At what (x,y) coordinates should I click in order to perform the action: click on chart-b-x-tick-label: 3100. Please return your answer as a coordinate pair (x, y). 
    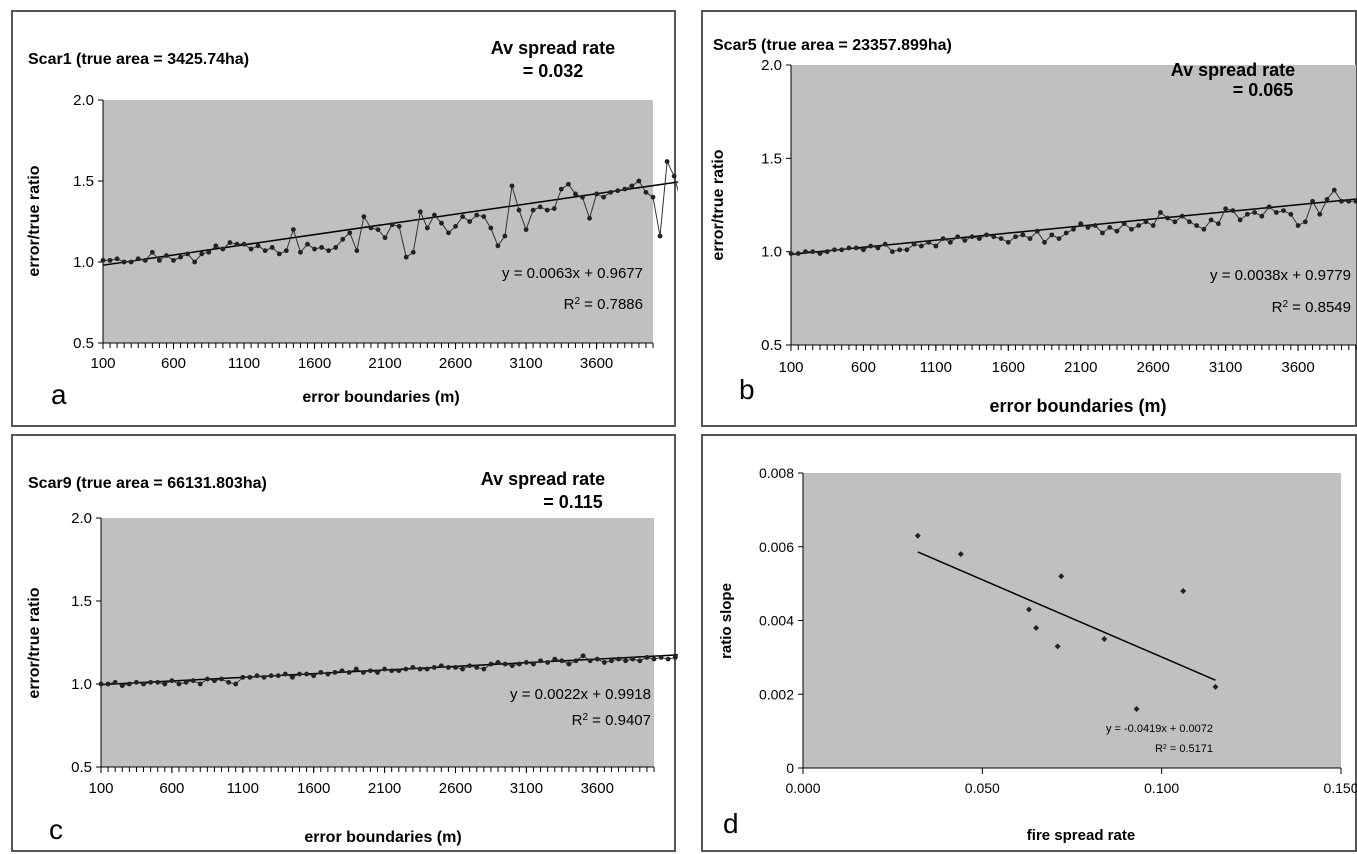
    Looking at the image, I should click on (1225, 367).